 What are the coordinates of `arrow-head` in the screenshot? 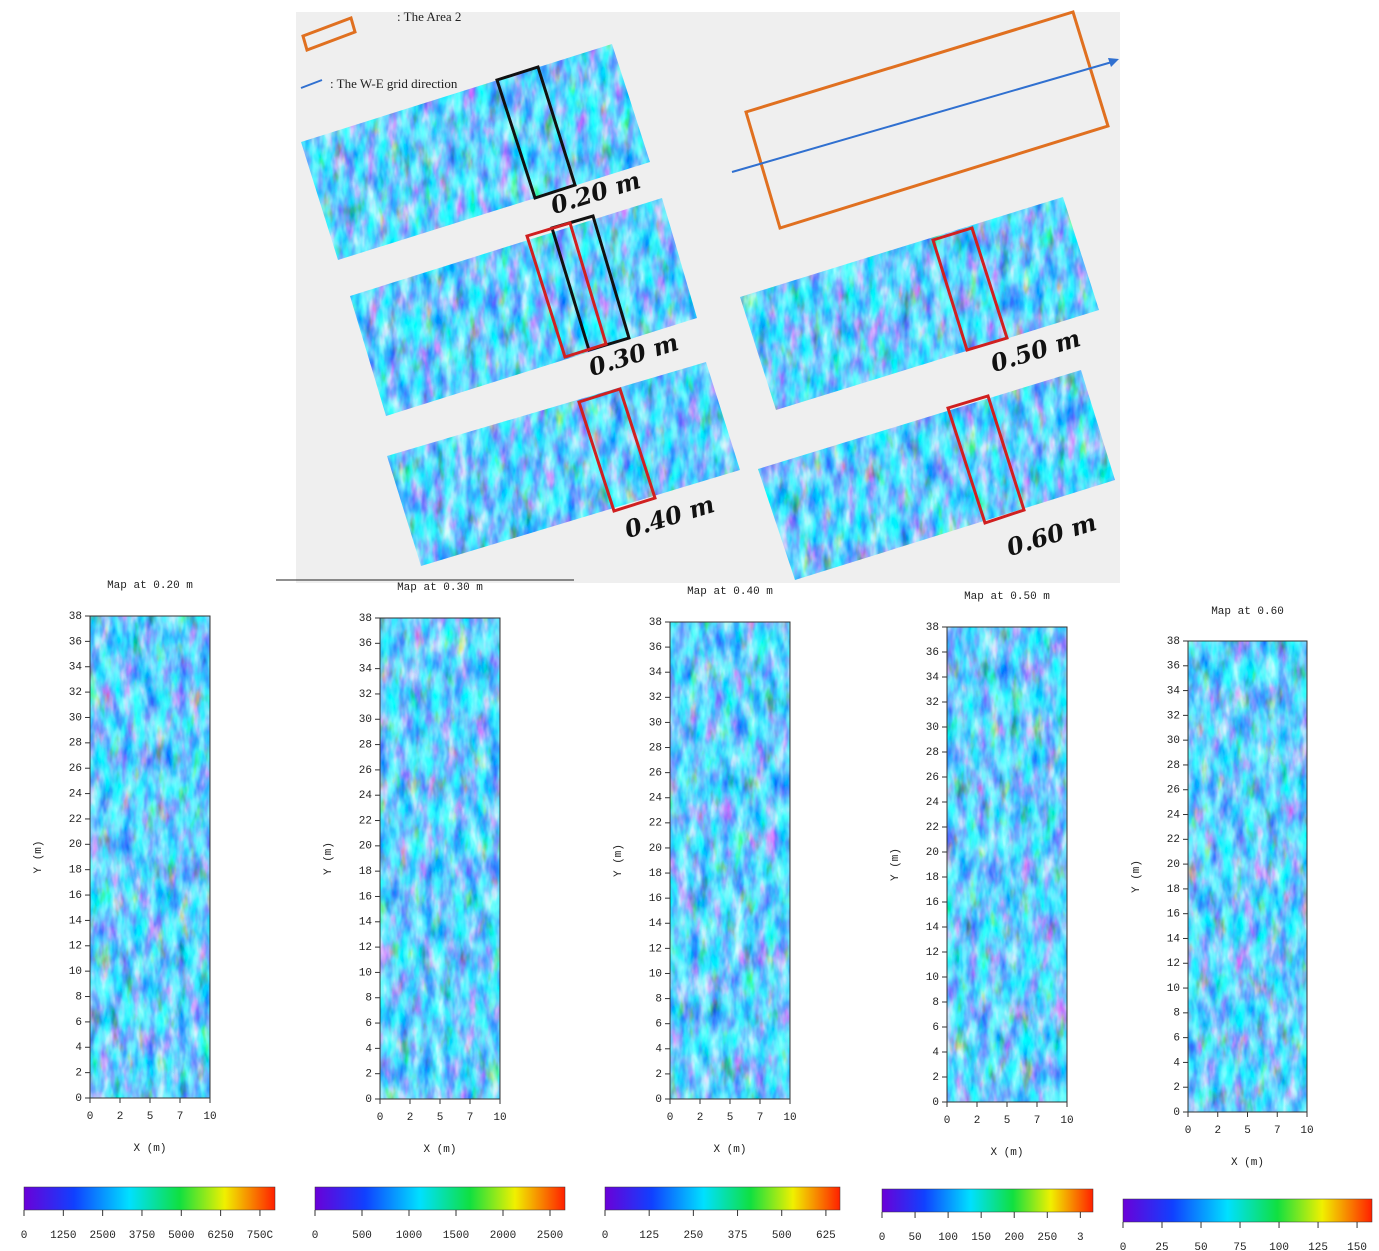 It's located at (1113, 62).